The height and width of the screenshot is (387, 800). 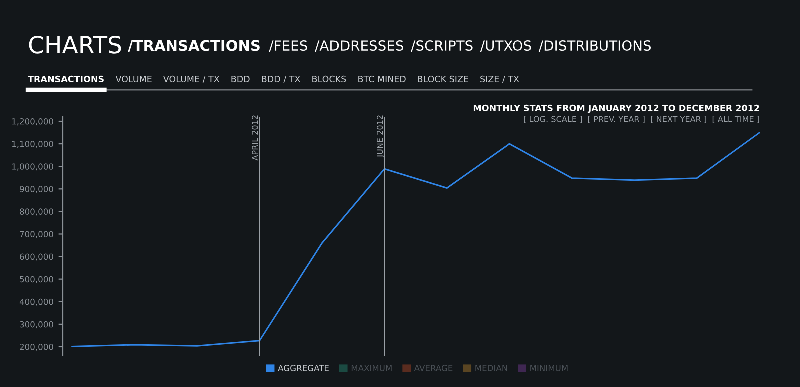 What do you see at coordinates (33, 144) in the screenshot?
I see `y-tick-label: 1,100,000` at bounding box center [33, 144].